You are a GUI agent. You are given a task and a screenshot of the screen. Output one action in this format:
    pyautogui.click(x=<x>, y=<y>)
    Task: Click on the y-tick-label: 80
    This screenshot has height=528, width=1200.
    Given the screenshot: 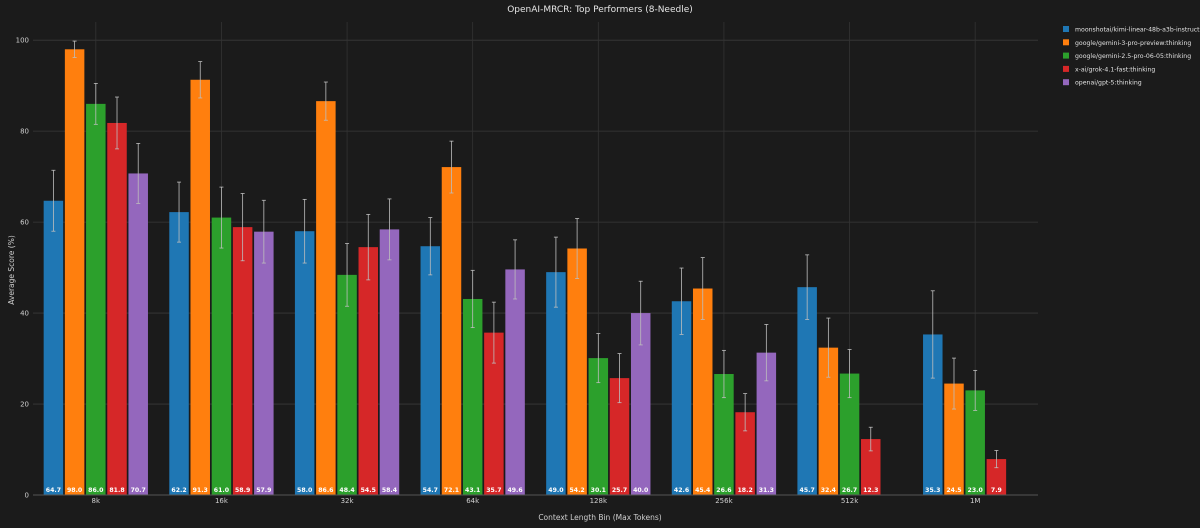 What is the action you would take?
    pyautogui.click(x=24, y=132)
    